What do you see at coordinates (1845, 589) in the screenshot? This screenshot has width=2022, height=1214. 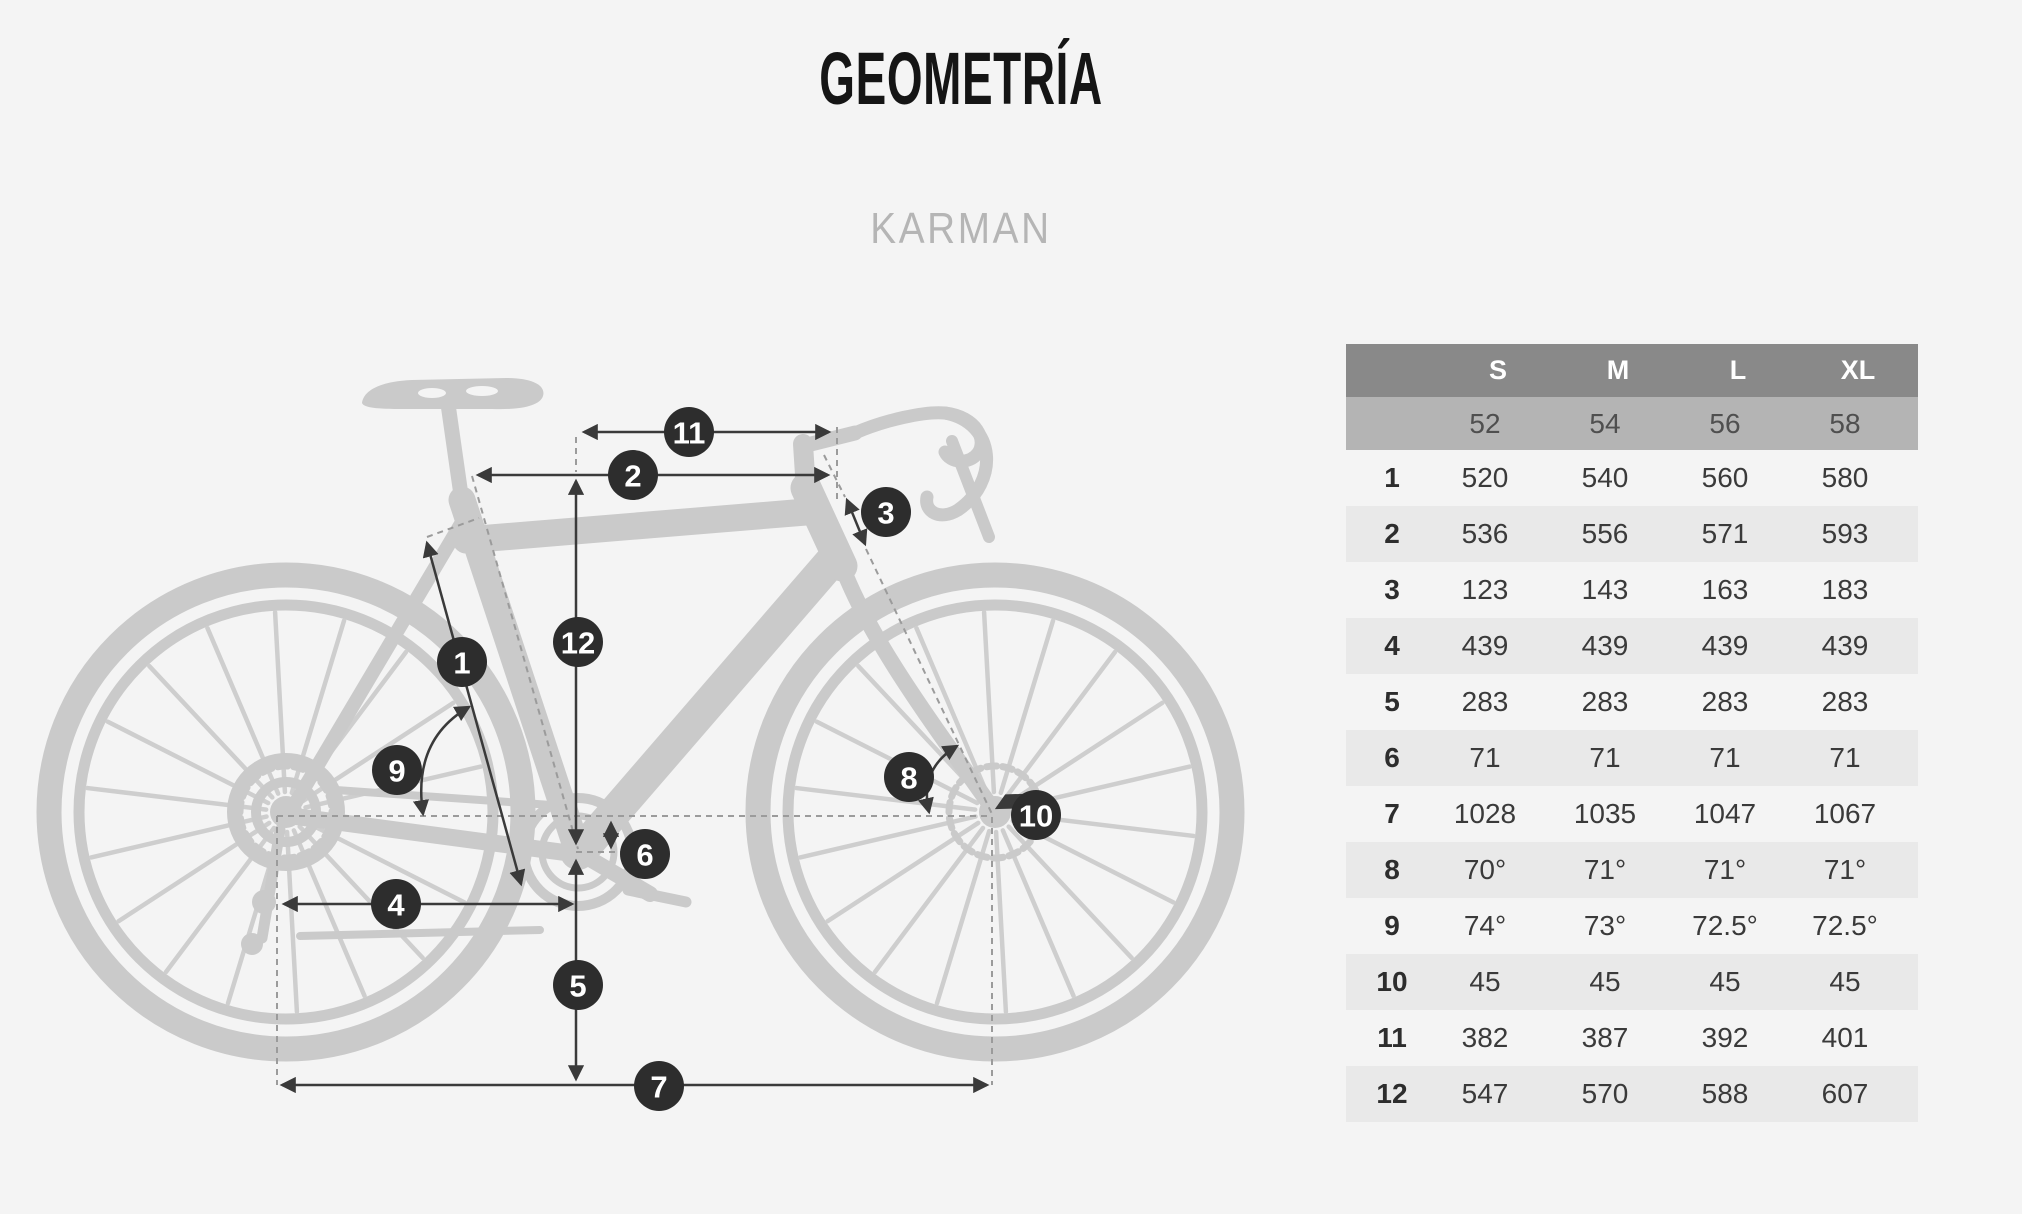 I see `value-cell: 183` at bounding box center [1845, 589].